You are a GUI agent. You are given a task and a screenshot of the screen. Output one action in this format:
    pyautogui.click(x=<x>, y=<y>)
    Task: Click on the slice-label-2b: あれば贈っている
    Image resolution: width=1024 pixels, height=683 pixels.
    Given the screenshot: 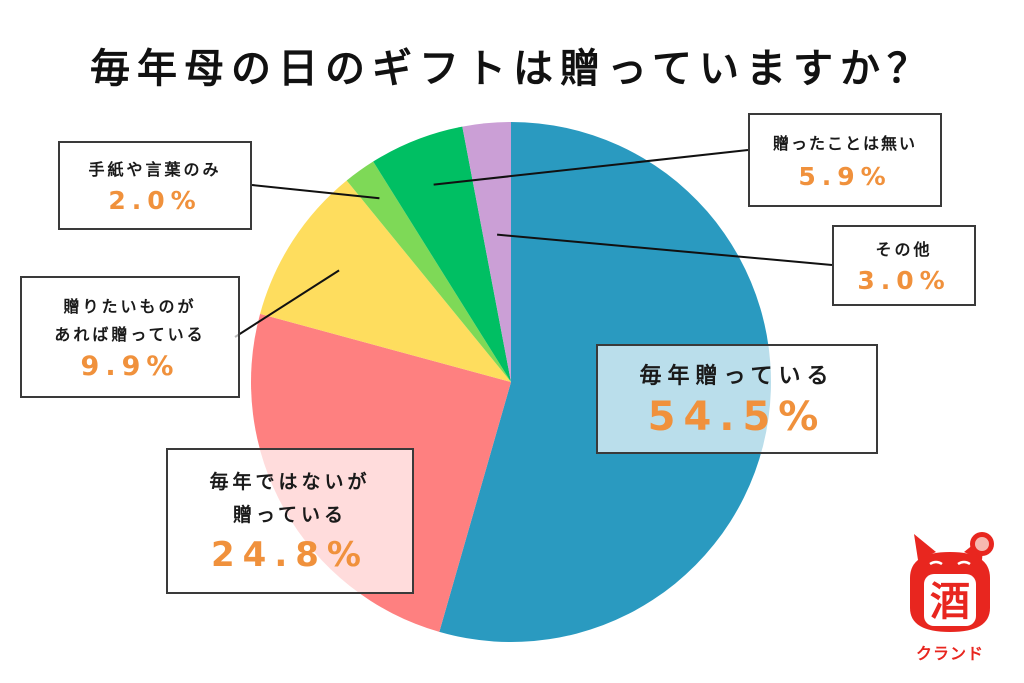 What is the action you would take?
    pyautogui.click(x=130, y=334)
    